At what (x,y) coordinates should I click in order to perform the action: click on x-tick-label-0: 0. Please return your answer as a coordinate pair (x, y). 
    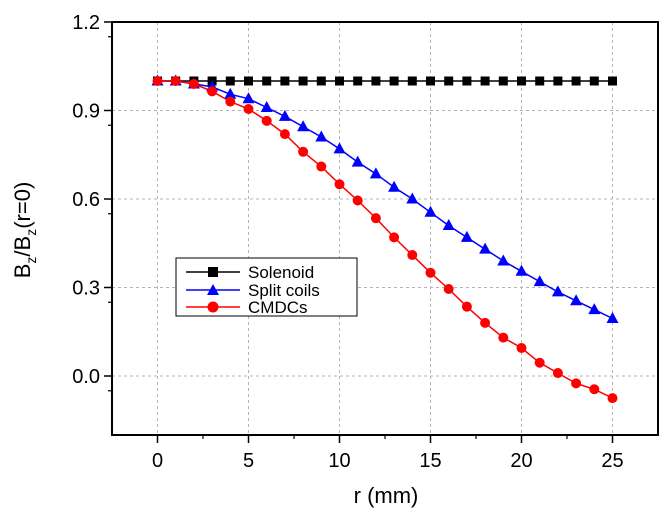
    Looking at the image, I should click on (157, 461).